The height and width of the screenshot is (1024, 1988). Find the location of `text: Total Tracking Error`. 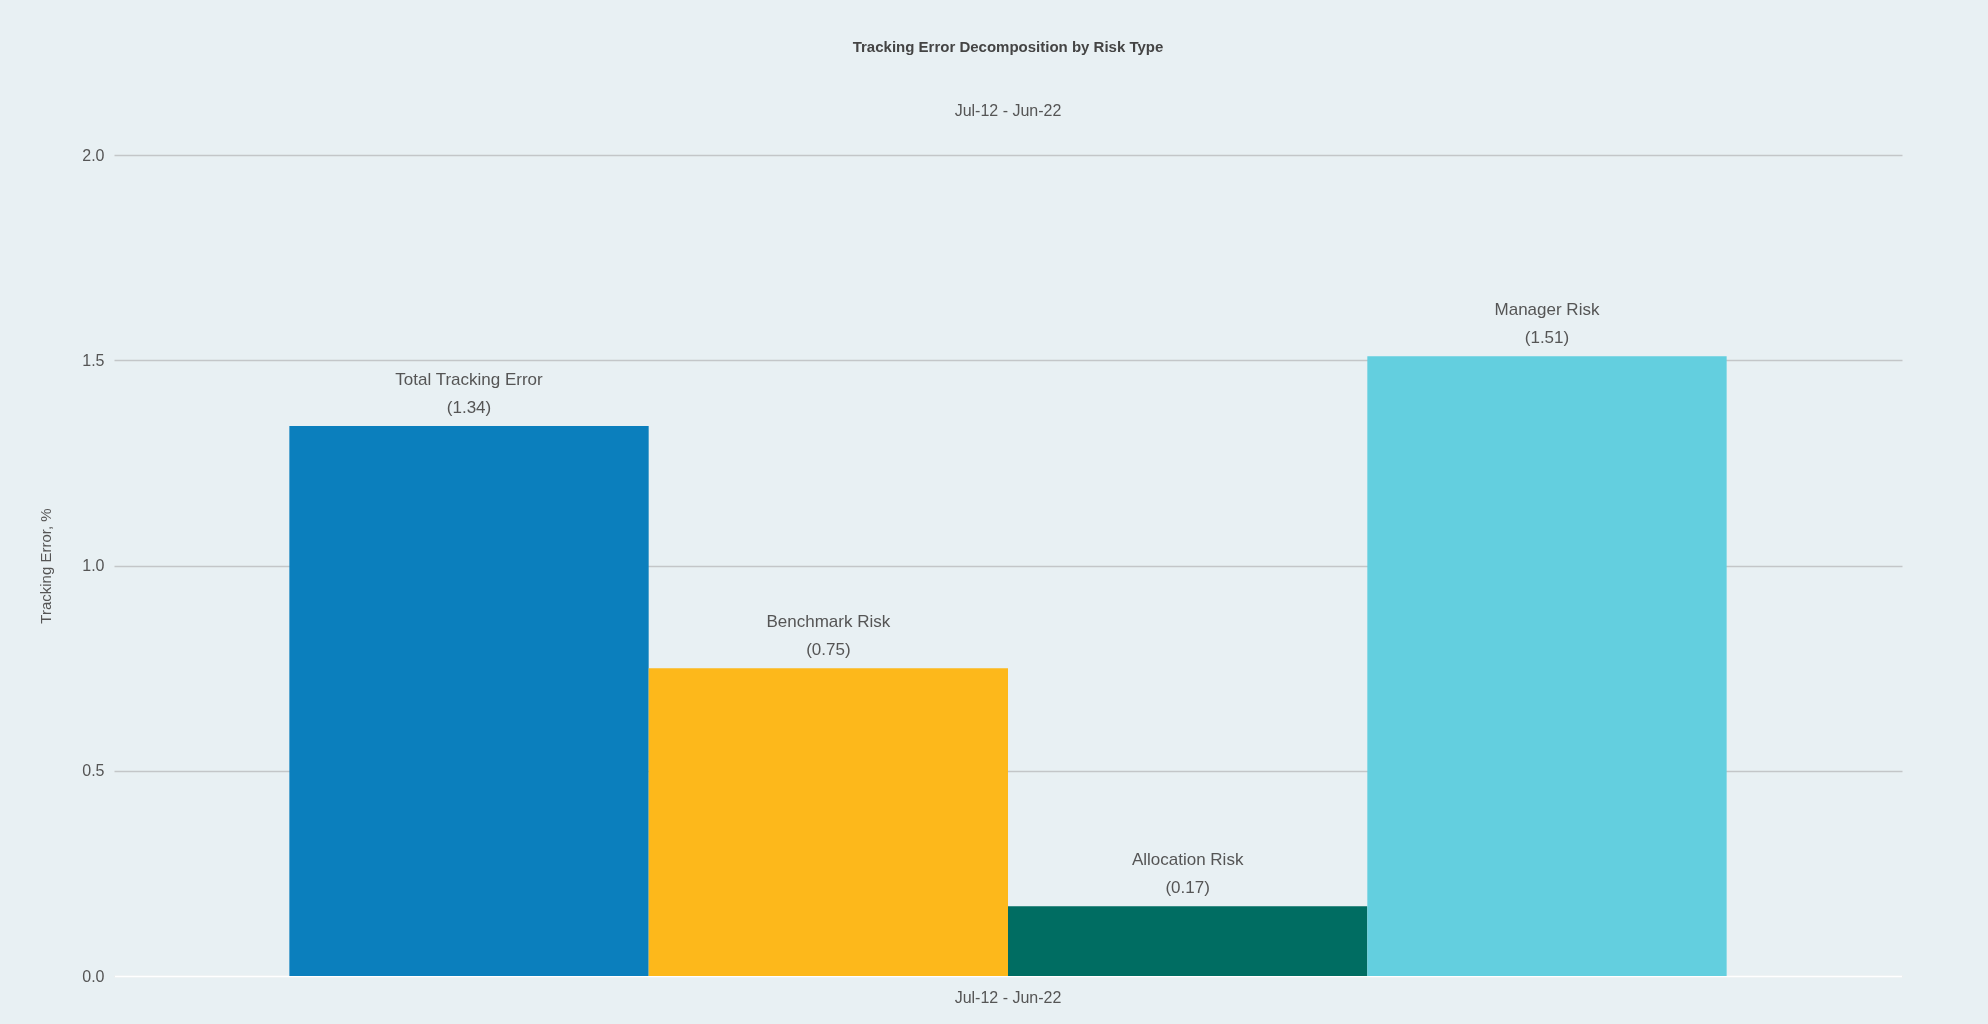

text: Total Tracking Error is located at coordinates (469, 379).